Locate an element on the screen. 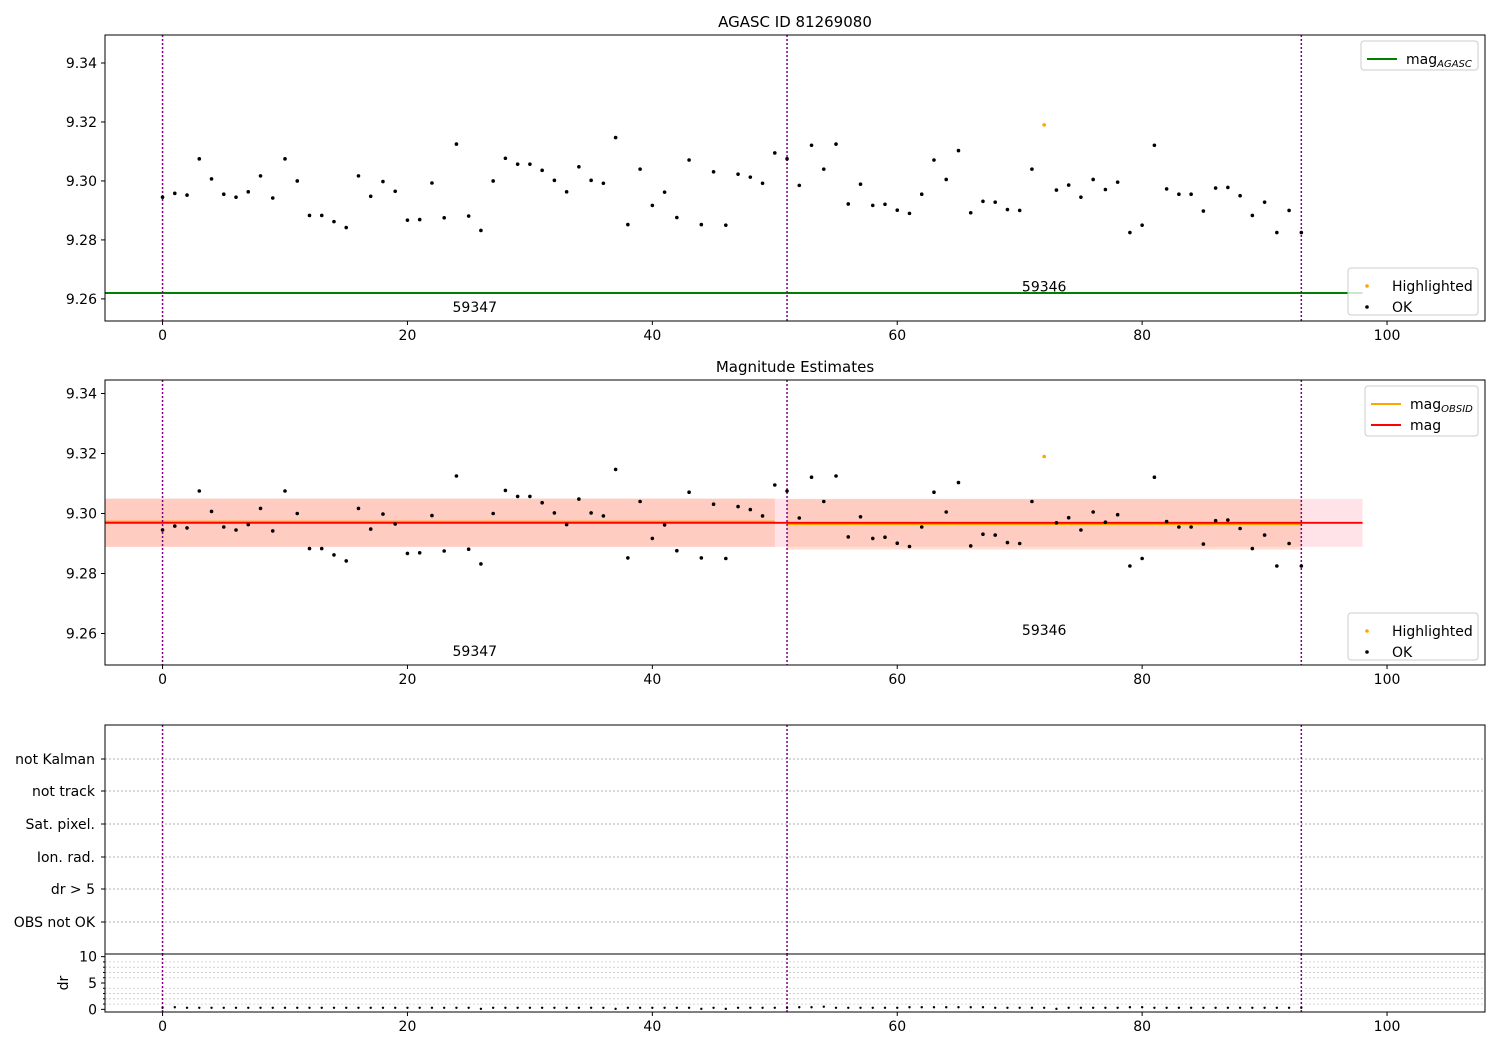 This screenshot has width=1500, height=1050. flag-label: OBS not OK is located at coordinates (55, 923).